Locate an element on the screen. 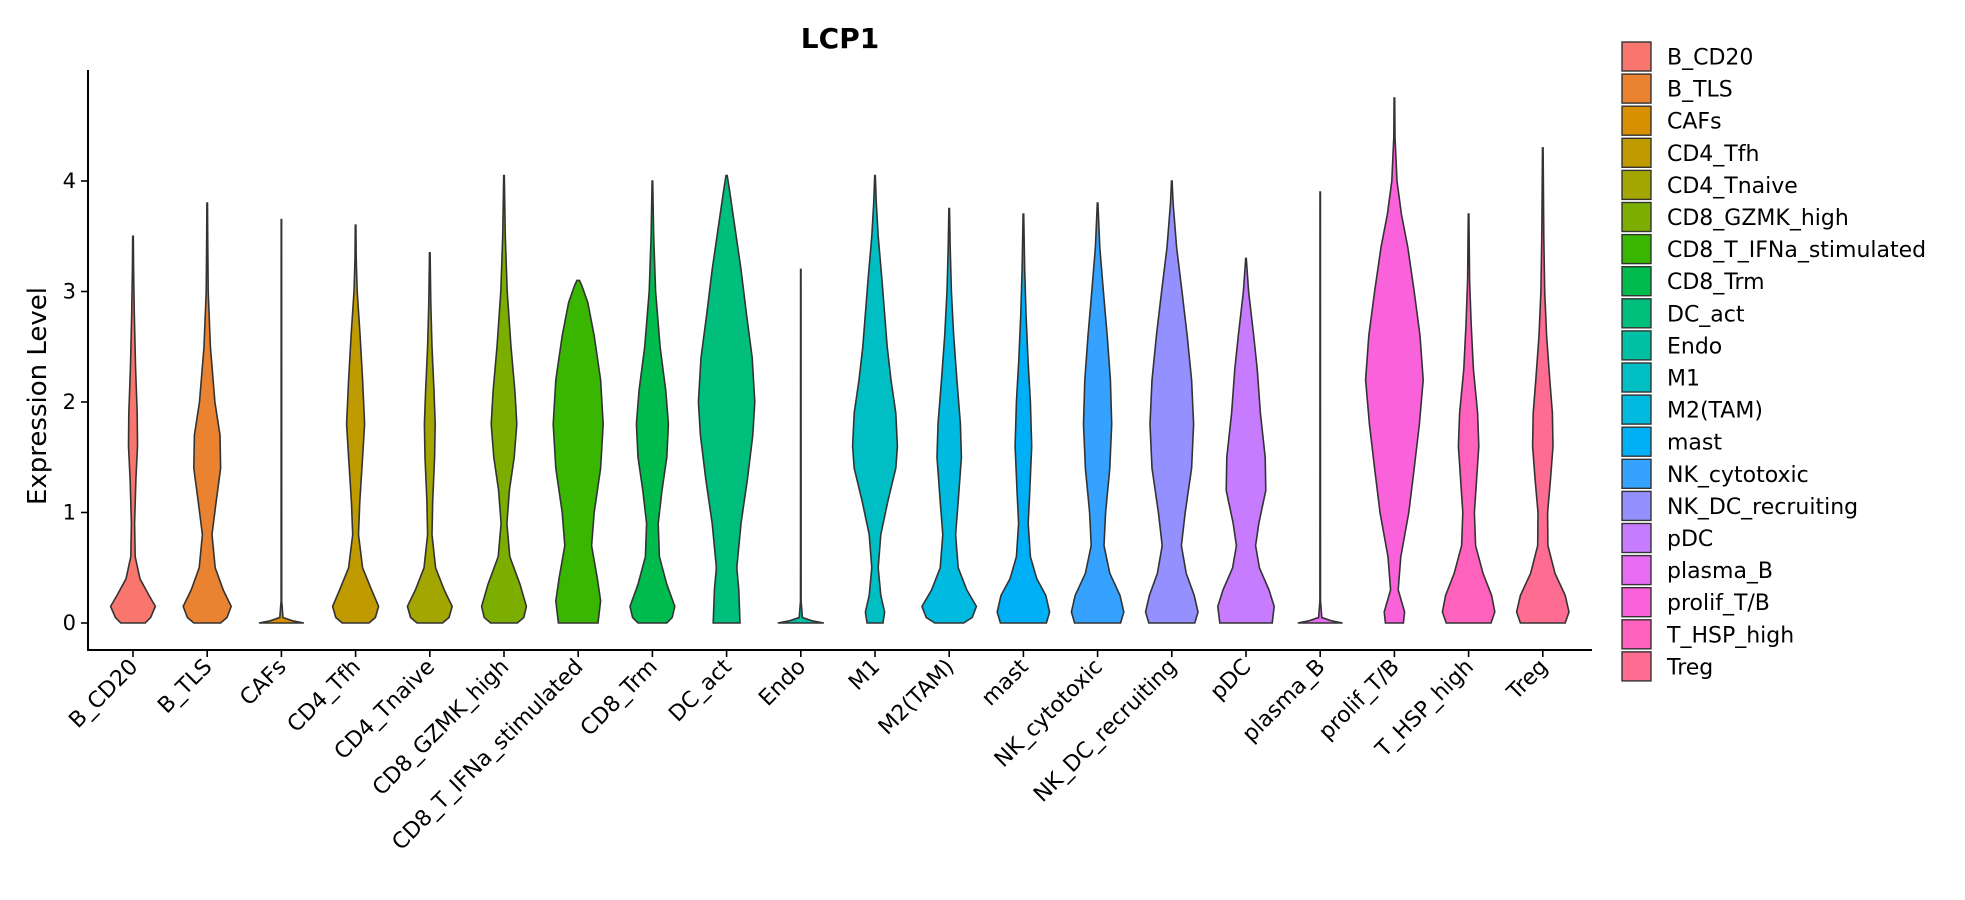  violin-b-cd20 is located at coordinates (133, 429).